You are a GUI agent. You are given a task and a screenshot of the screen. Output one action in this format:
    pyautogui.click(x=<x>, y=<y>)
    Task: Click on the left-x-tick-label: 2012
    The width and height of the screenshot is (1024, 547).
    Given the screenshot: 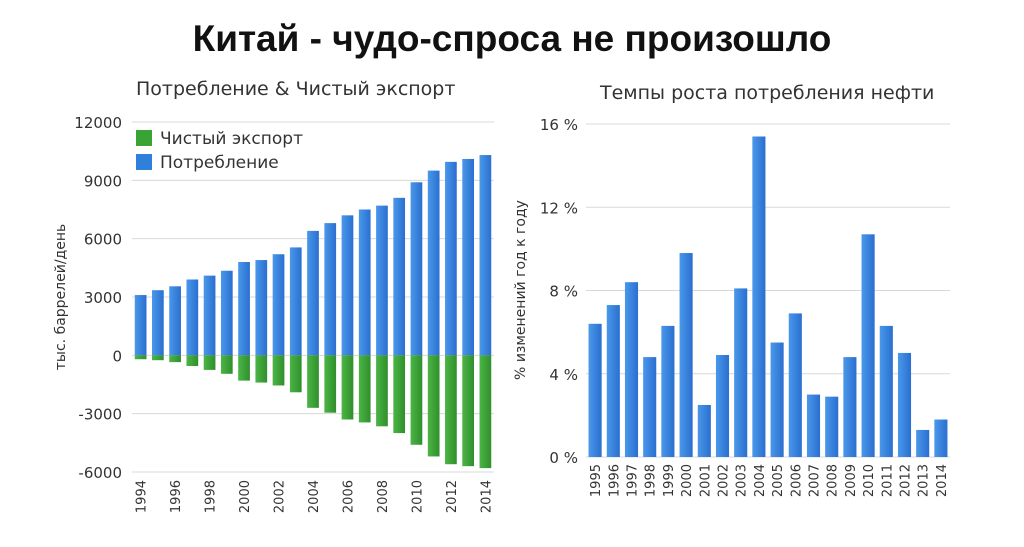 What is the action you would take?
    pyautogui.click(x=452, y=496)
    